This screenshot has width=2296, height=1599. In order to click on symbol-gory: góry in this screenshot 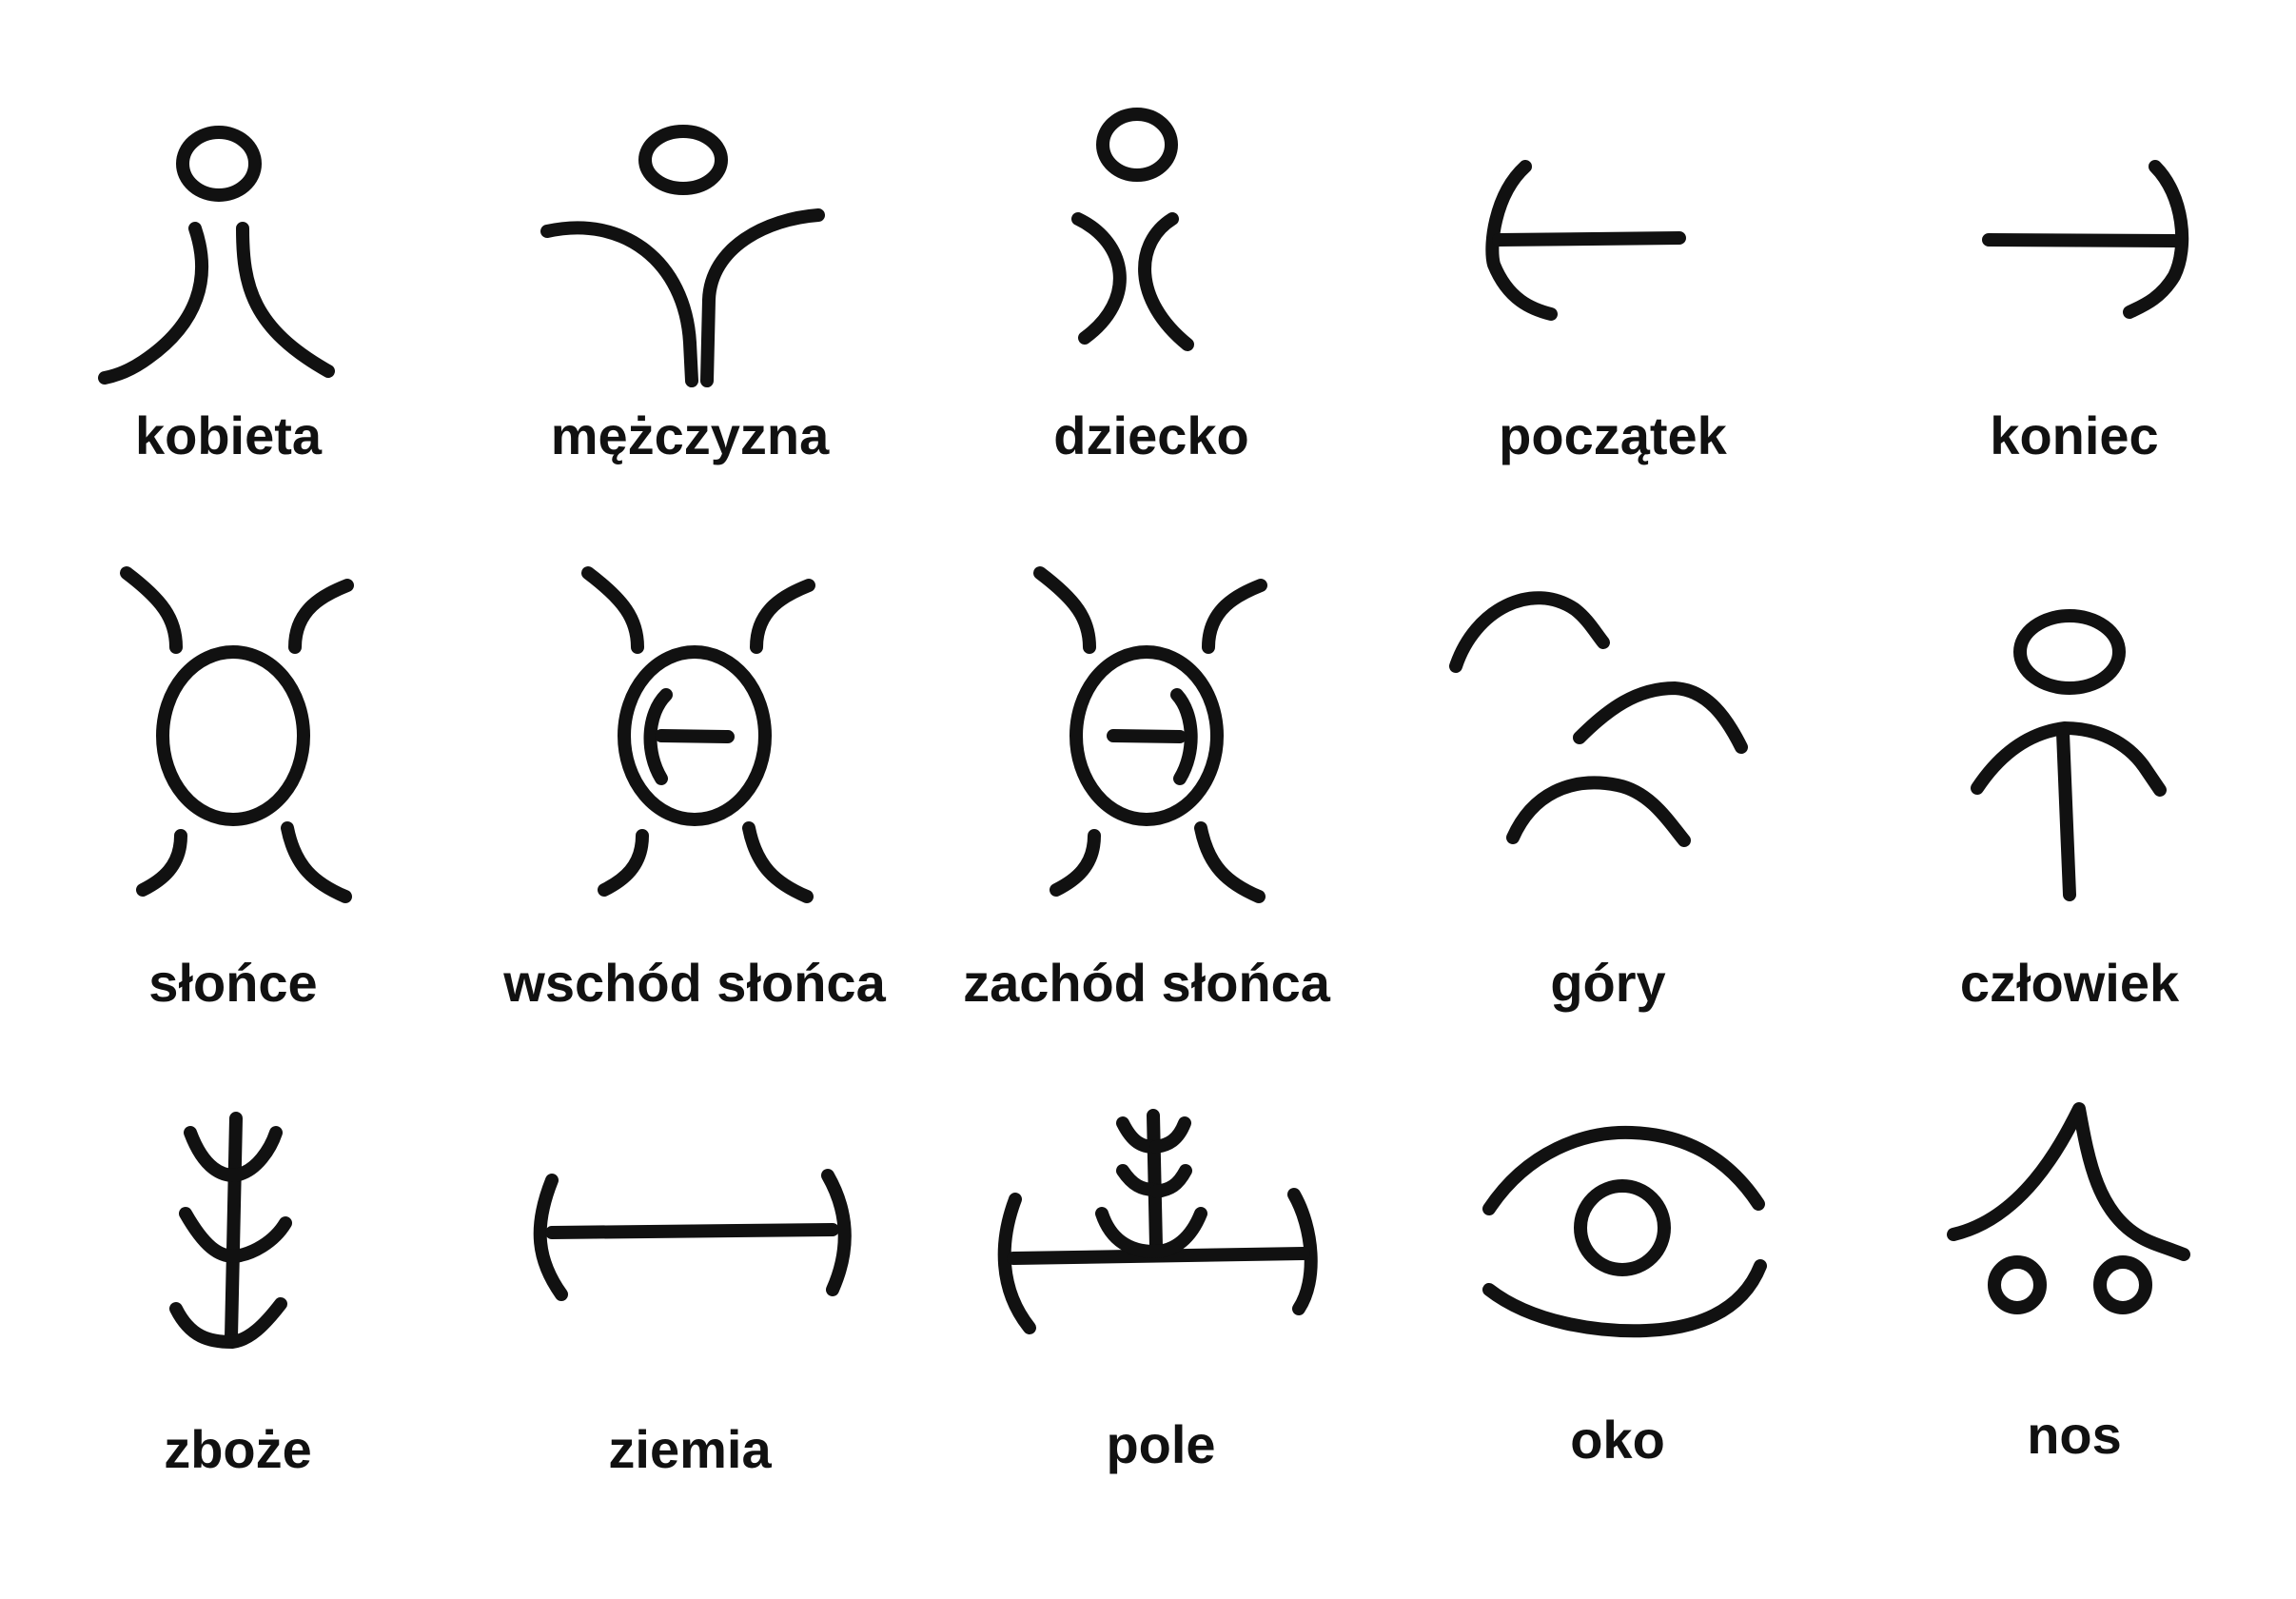, I will do `click(1608, 800)`.